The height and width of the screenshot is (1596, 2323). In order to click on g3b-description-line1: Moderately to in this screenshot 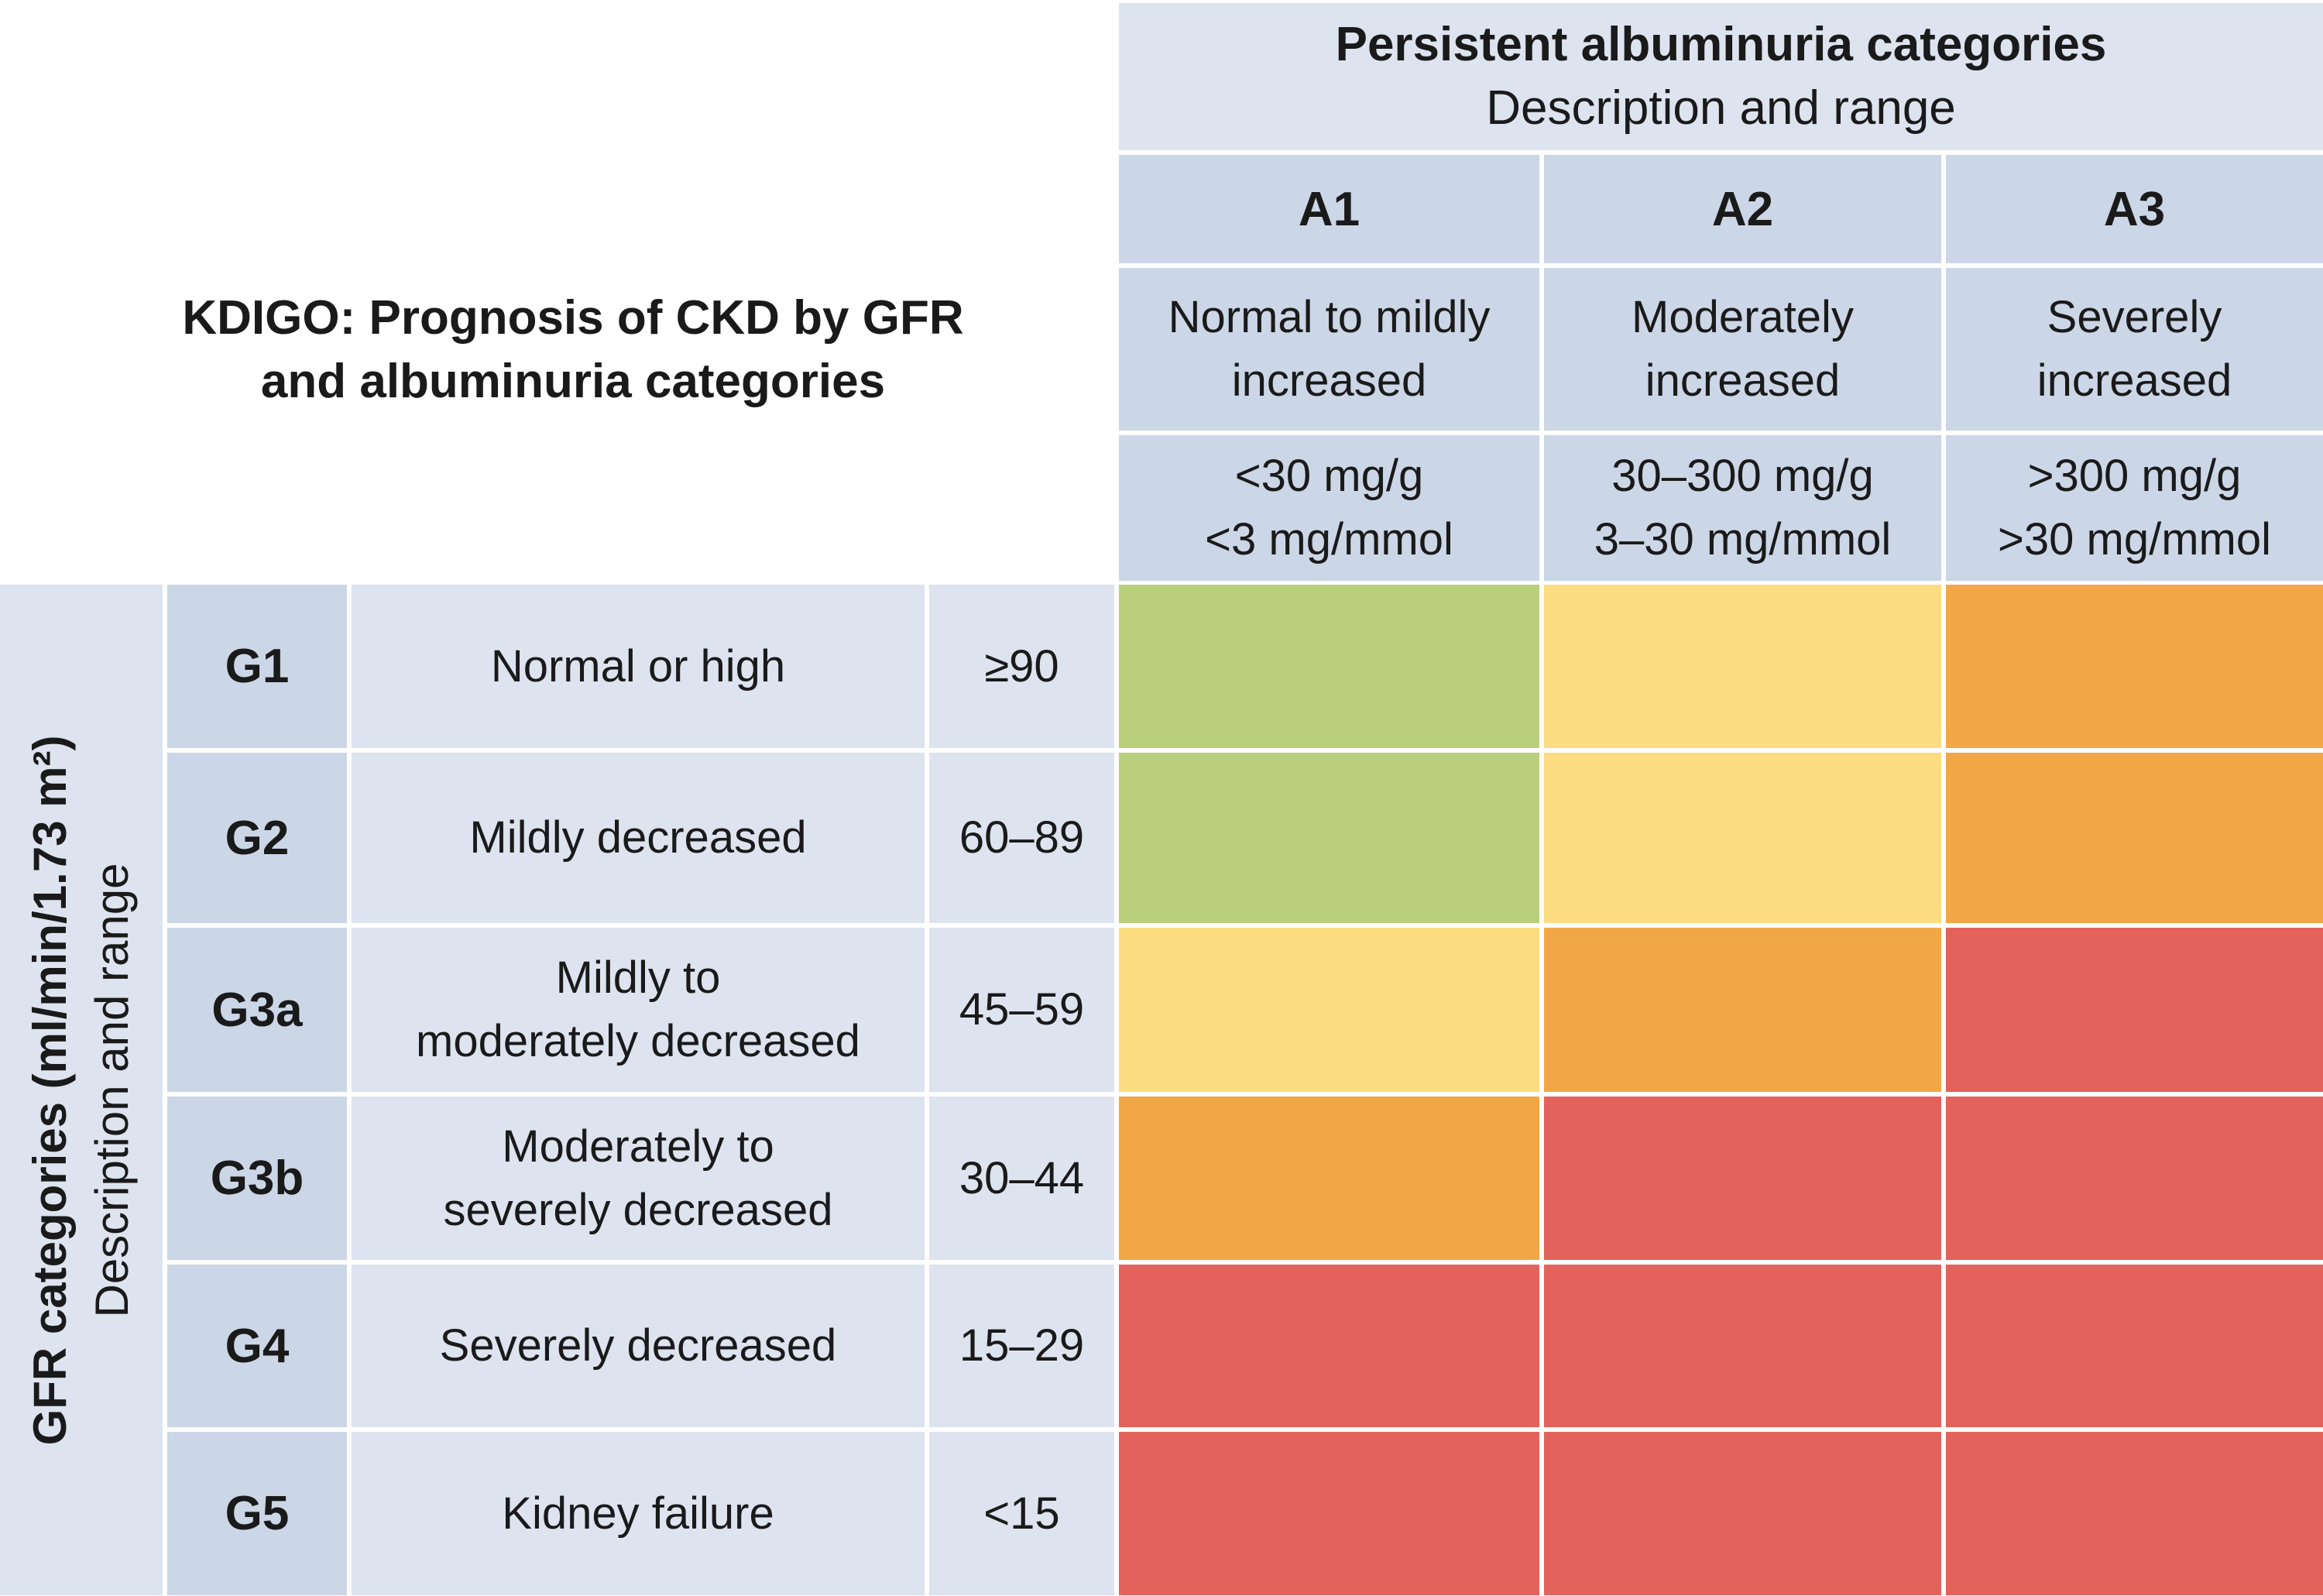, I will do `click(638, 1146)`.